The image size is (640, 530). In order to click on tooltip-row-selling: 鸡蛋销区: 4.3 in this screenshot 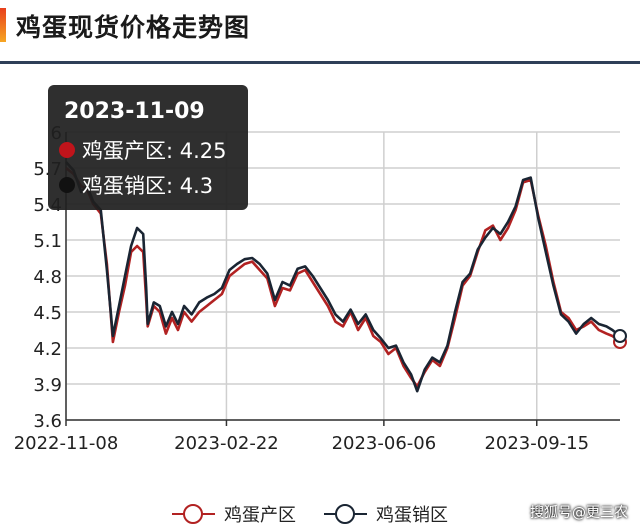, I will do `click(147, 186)`.